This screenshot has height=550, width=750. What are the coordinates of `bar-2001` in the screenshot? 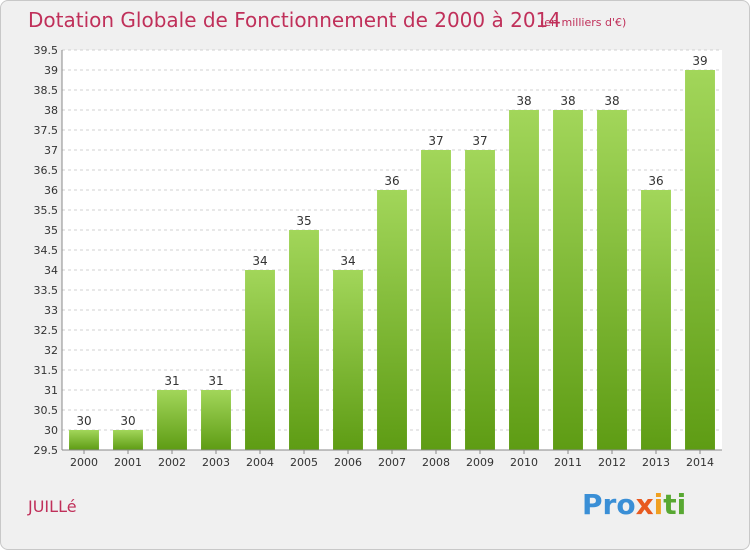 It's located at (128, 440).